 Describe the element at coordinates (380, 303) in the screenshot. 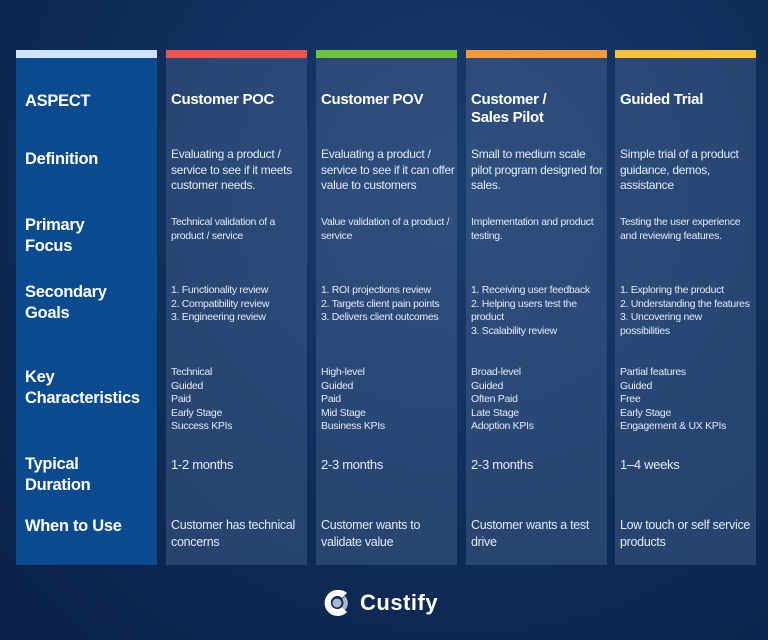

I see `list-item: 2. Targets client pain points` at that location.